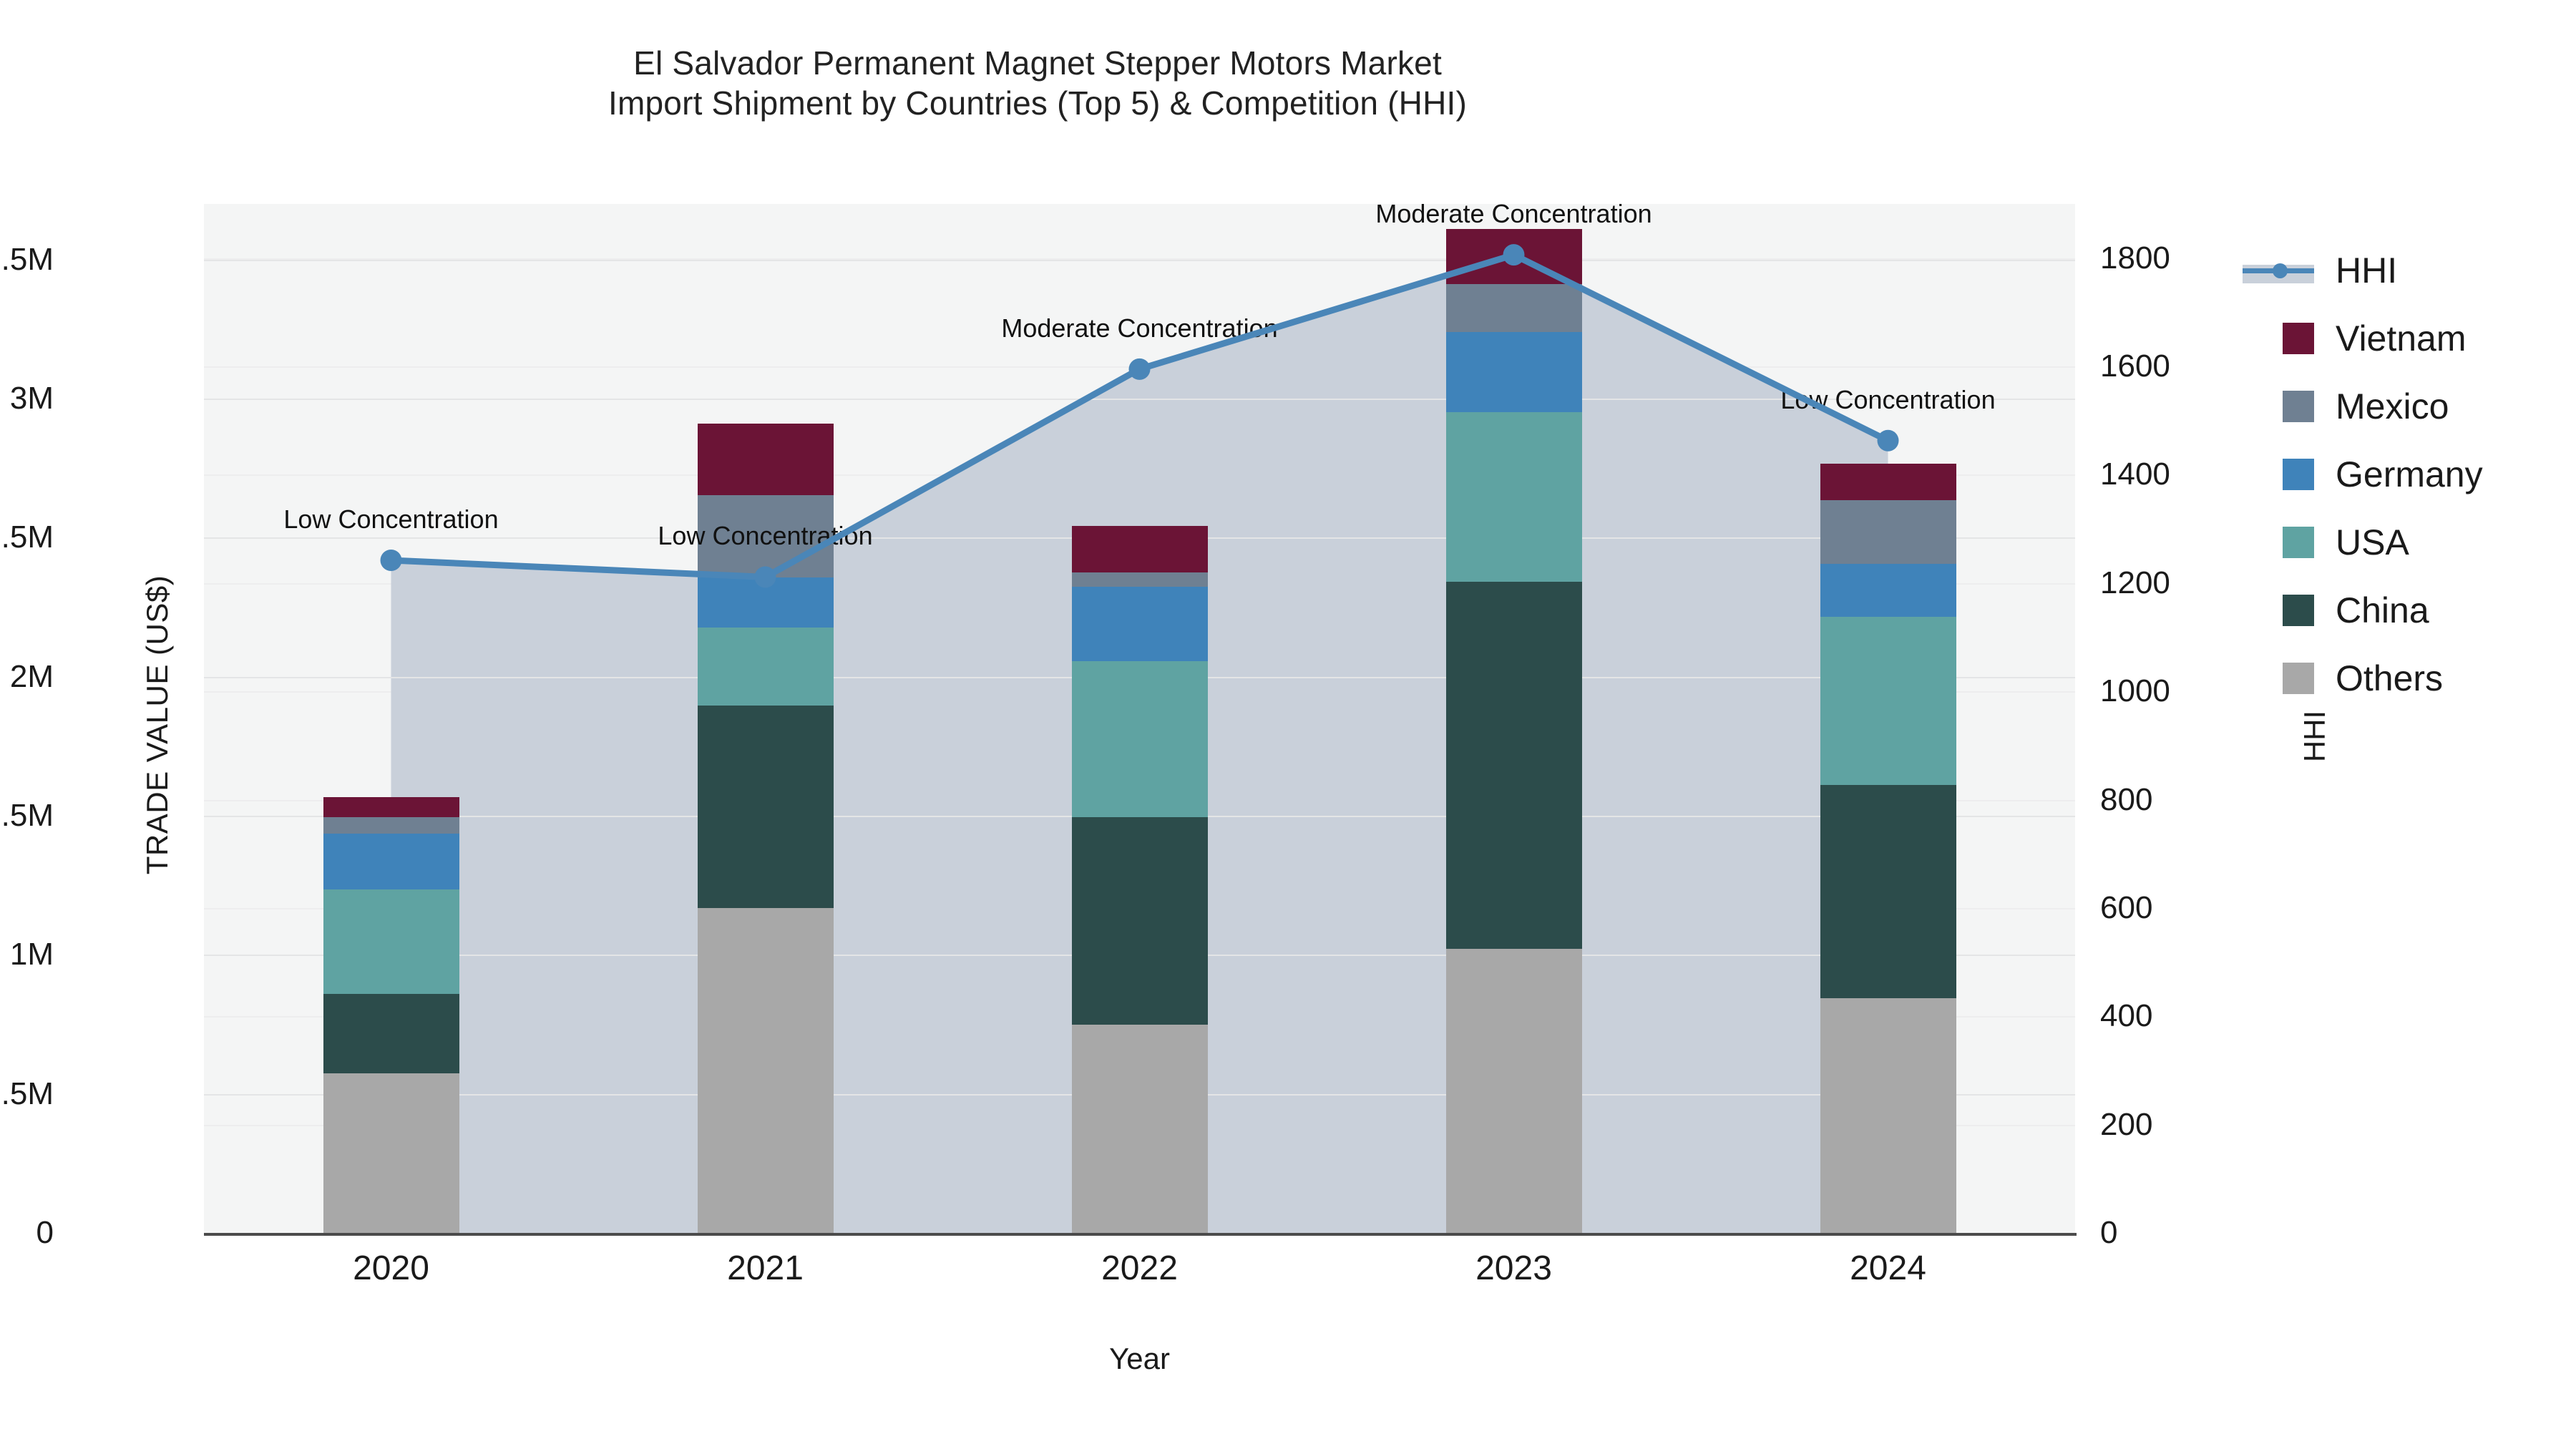 This screenshot has height=1449, width=2576. What do you see at coordinates (31, 954) in the screenshot?
I see `y-axis-left-tick-label: 1M` at bounding box center [31, 954].